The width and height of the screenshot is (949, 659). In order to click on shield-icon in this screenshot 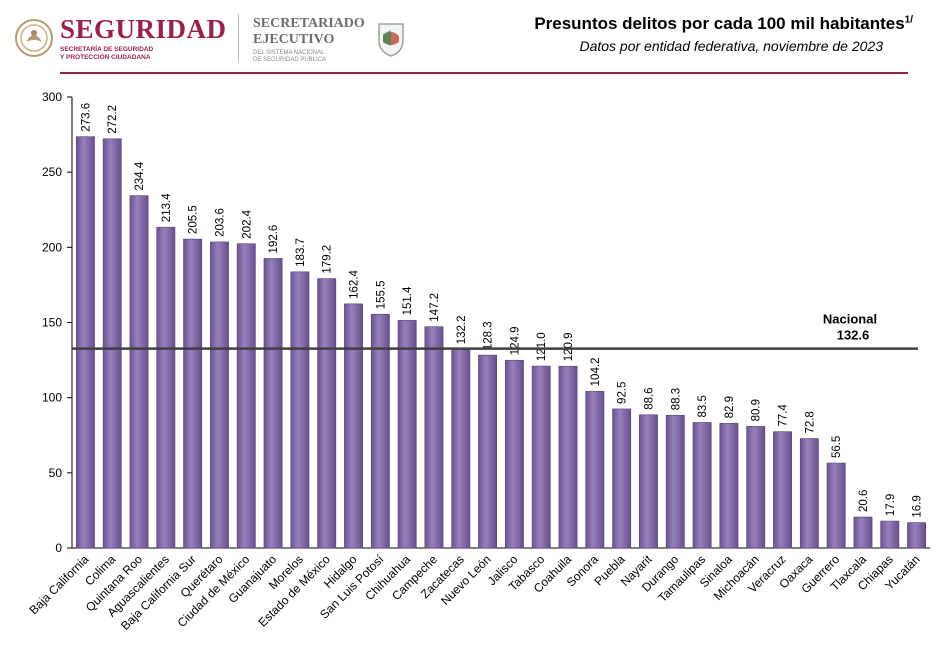, I will do `click(391, 40)`.